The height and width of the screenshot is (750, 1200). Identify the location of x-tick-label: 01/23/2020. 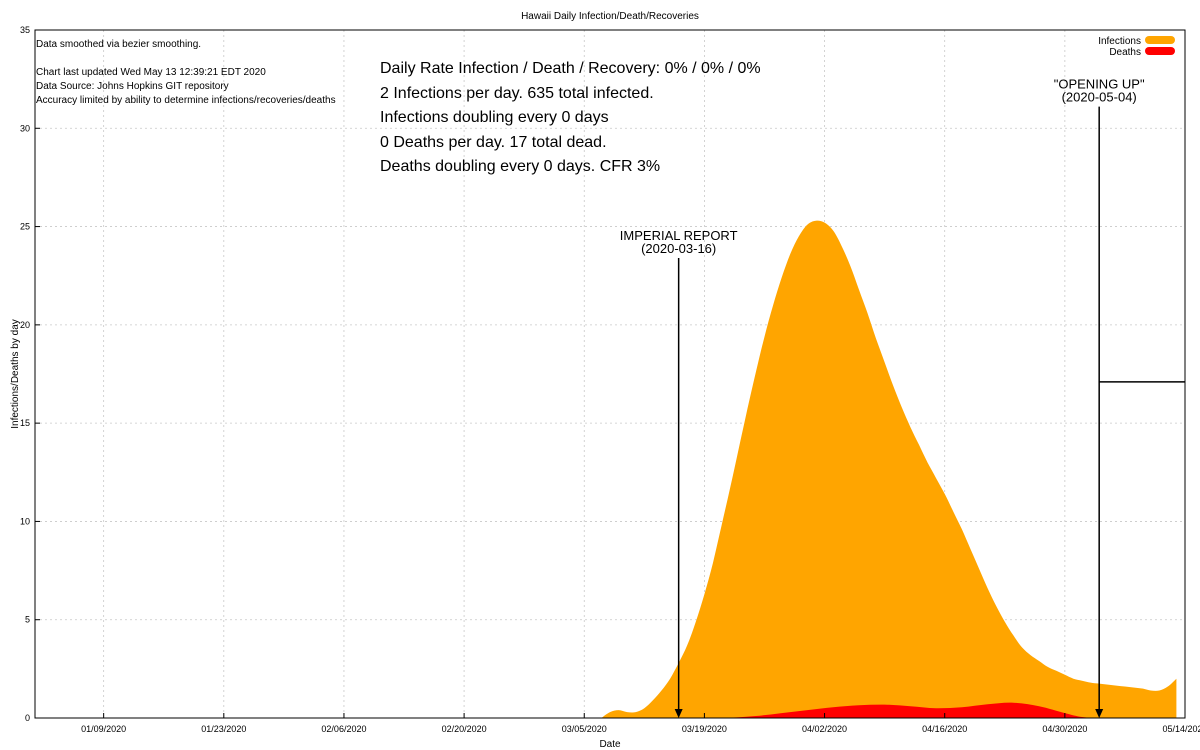
(223, 729).